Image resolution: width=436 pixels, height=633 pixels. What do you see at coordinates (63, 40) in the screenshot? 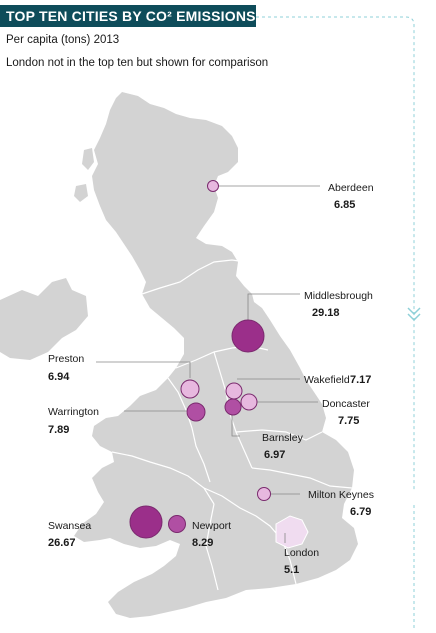
I see `subtitle: Per capita (tons) 2013` at bounding box center [63, 40].